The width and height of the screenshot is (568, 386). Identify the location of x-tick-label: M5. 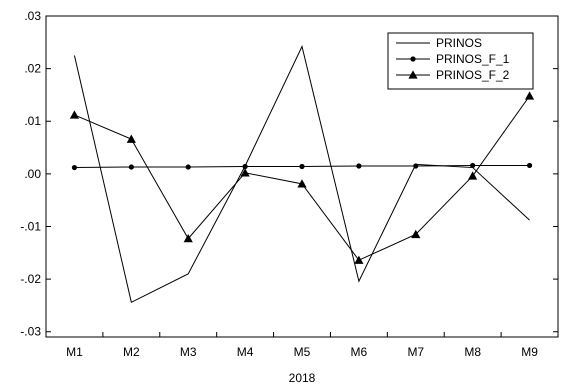
(302, 352).